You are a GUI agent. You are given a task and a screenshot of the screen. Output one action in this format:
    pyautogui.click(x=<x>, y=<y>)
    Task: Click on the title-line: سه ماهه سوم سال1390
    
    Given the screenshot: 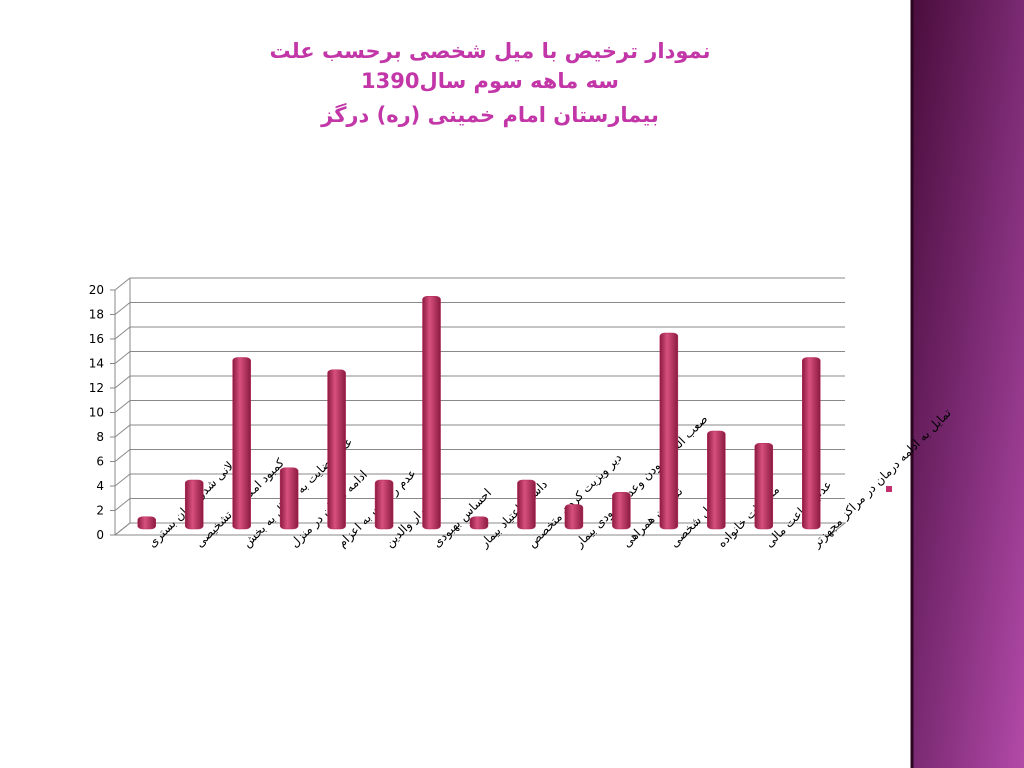 What is the action you would take?
    pyautogui.click(x=490, y=81)
    